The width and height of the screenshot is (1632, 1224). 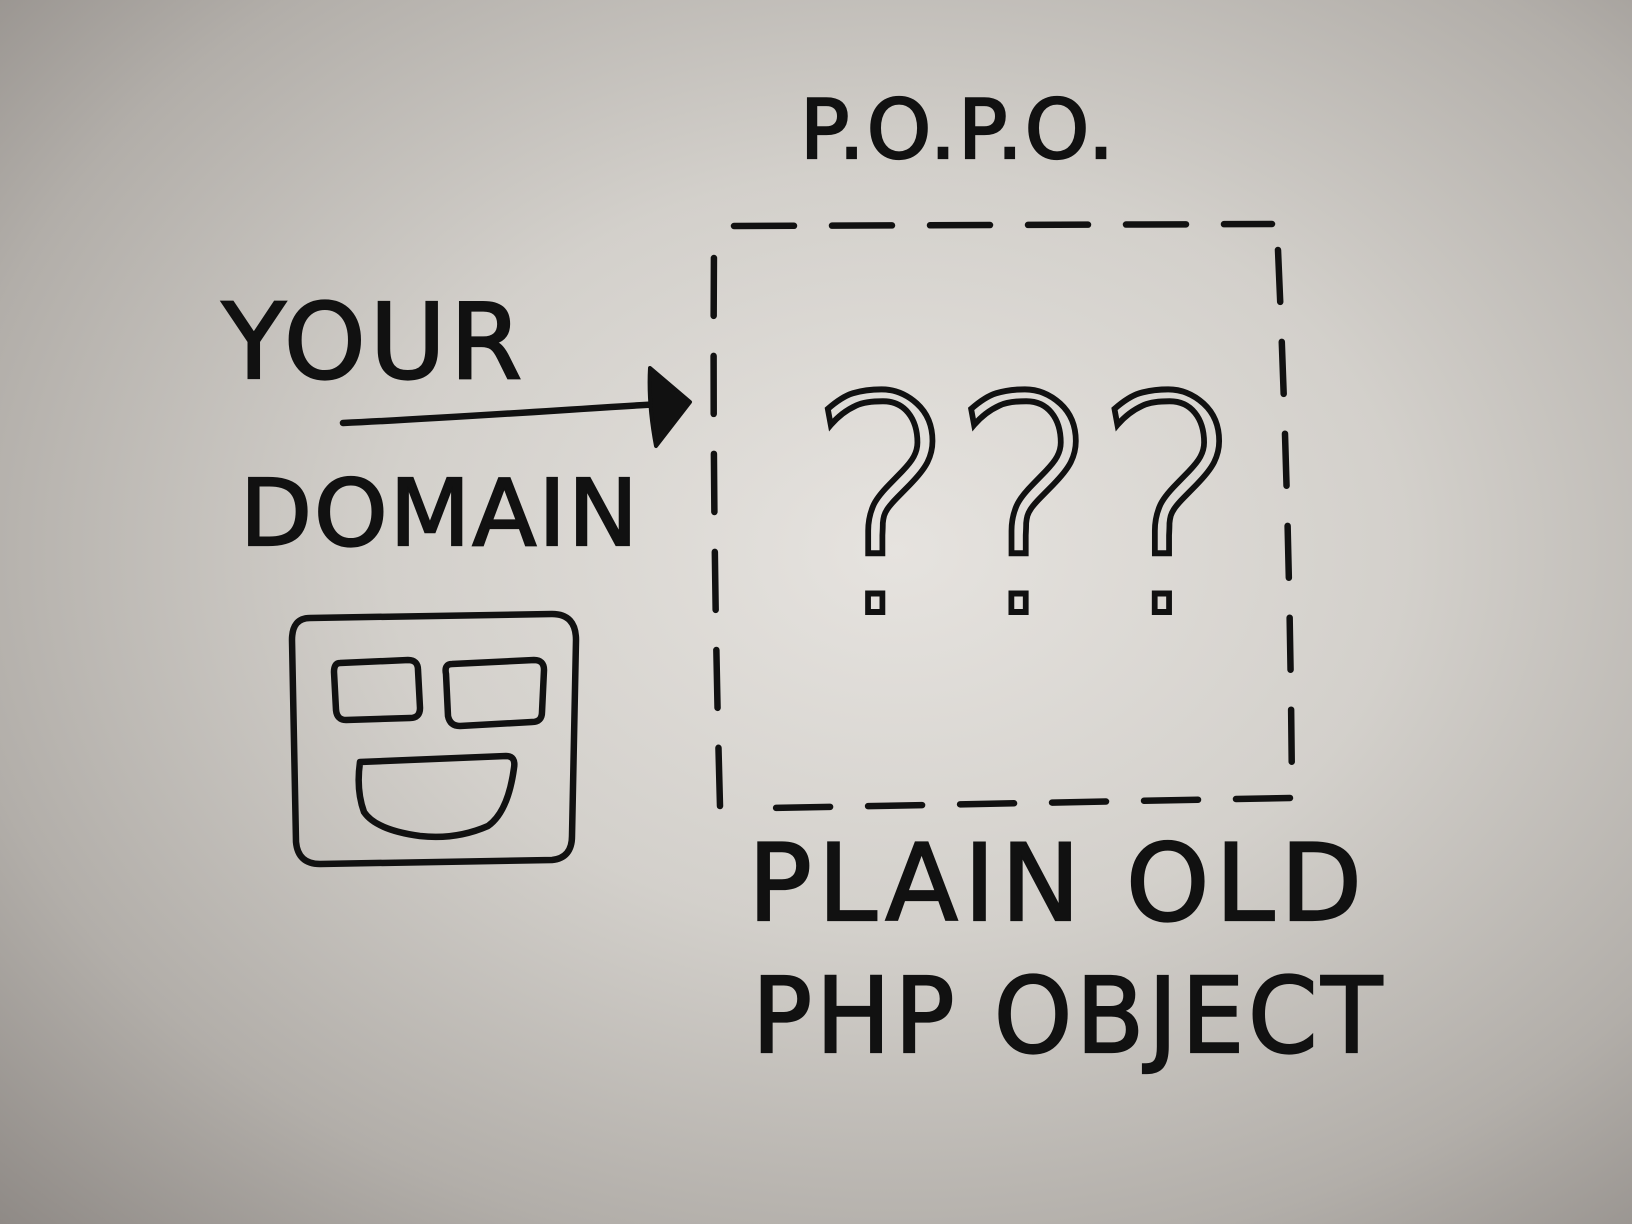 I want to click on caption-line-1: PLAIN OLD, so click(x=1058, y=883).